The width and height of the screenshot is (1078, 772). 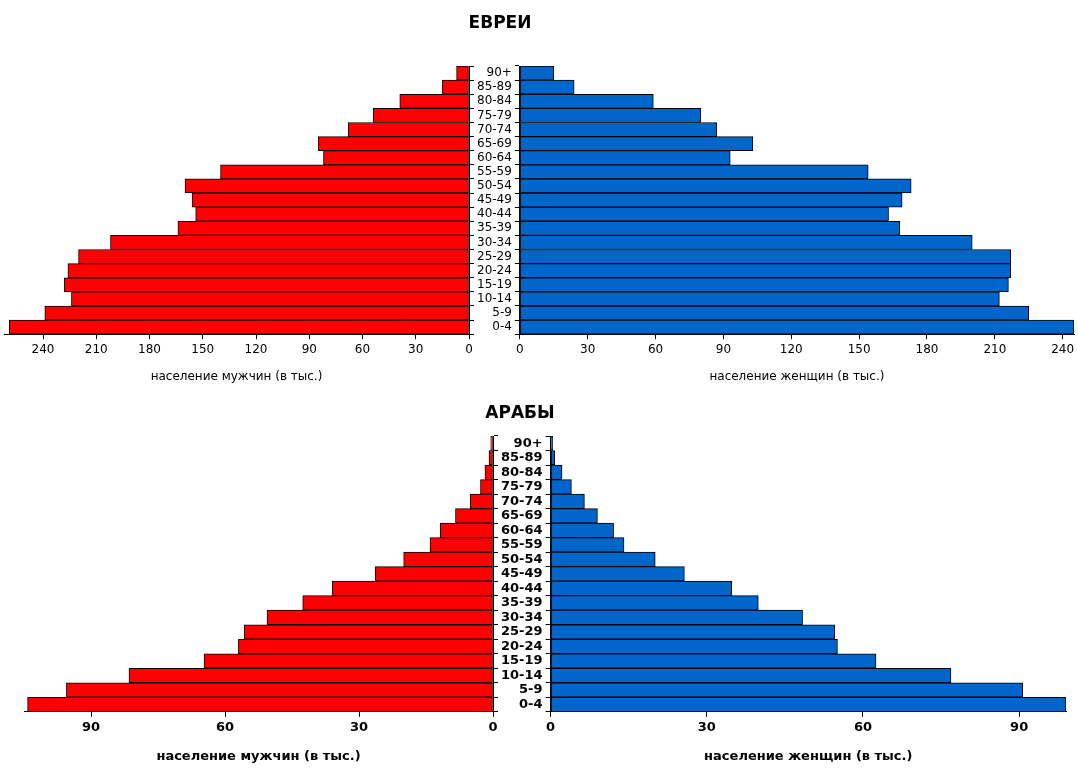 What do you see at coordinates (500, 22) in the screenshot?
I see `chart-title: ЕВРЕИ` at bounding box center [500, 22].